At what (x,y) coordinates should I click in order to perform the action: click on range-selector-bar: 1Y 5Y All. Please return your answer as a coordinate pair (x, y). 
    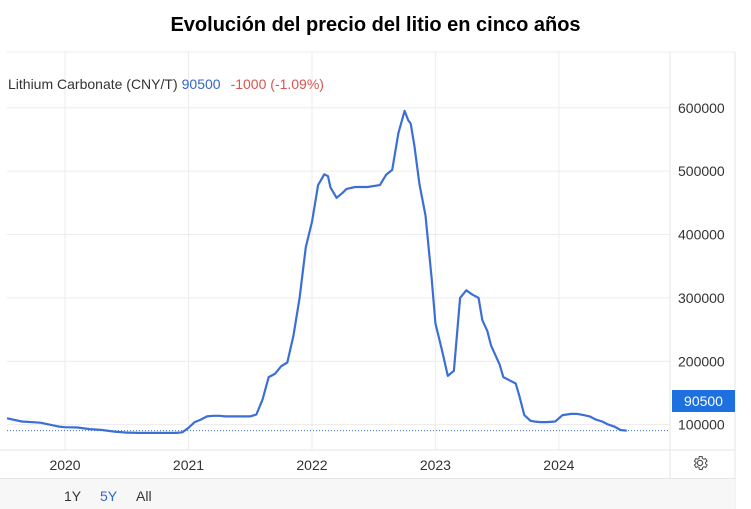
    Looking at the image, I should click on (367, 493).